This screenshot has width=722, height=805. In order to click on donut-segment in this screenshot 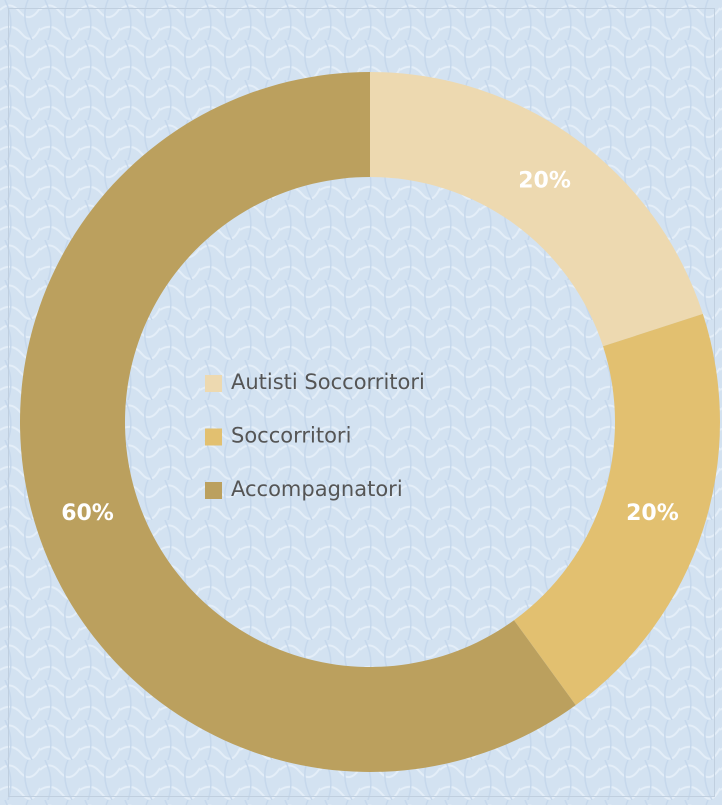, I will do `click(617, 509)`.